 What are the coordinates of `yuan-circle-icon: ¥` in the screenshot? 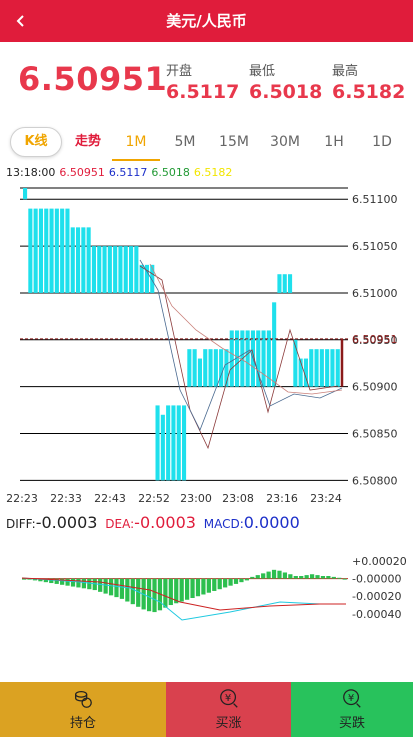 It's located at (228, 698).